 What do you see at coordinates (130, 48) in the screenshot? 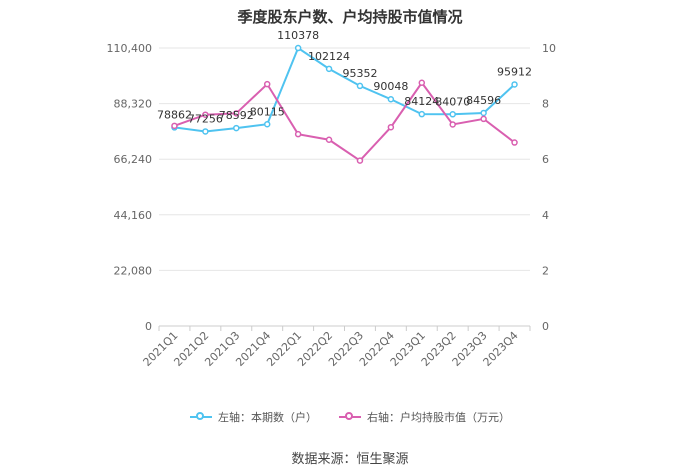
I see `left-axis-tick-label: 110,400` at bounding box center [130, 48].